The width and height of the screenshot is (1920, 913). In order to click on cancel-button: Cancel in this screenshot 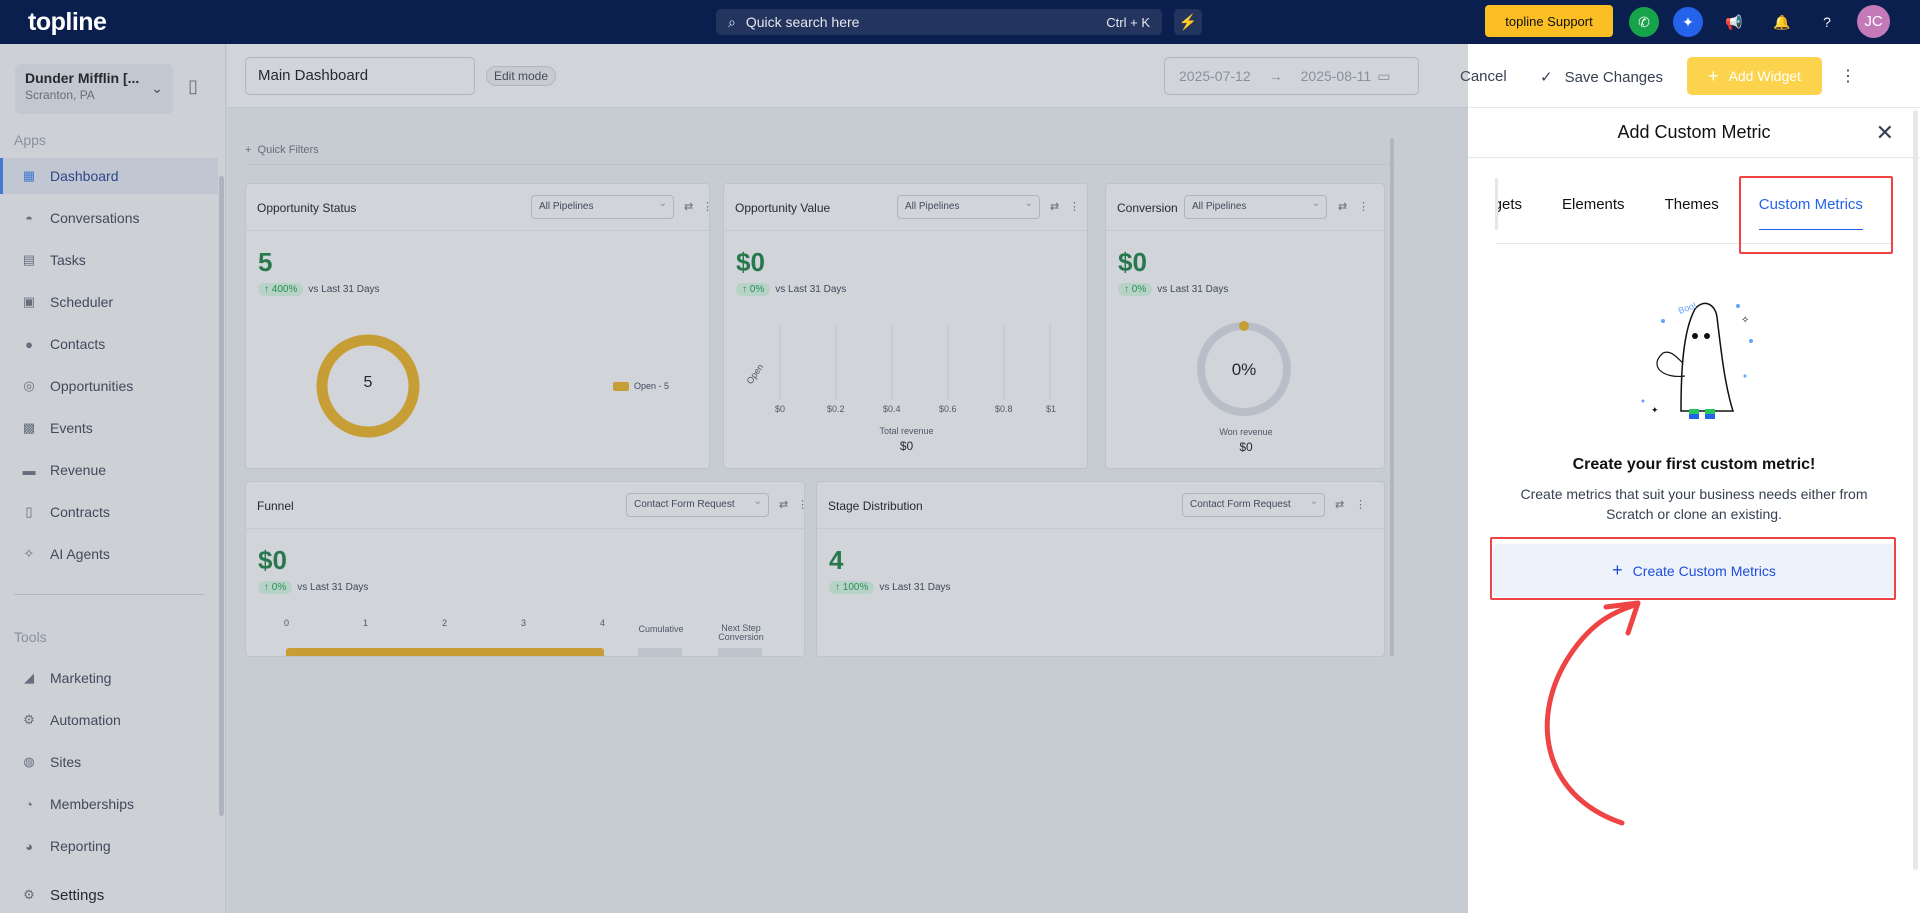, I will do `click(1483, 76)`.